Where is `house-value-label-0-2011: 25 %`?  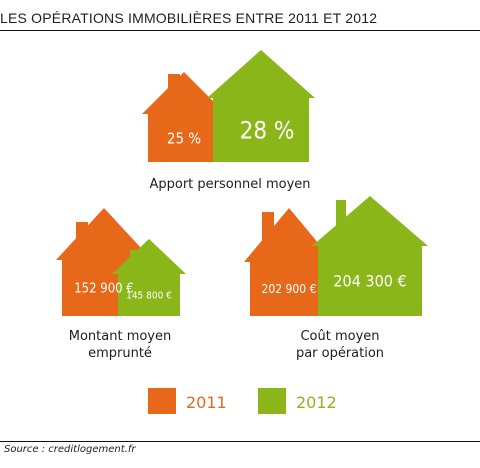 house-value-label-0-2011: 25 % is located at coordinates (184, 138).